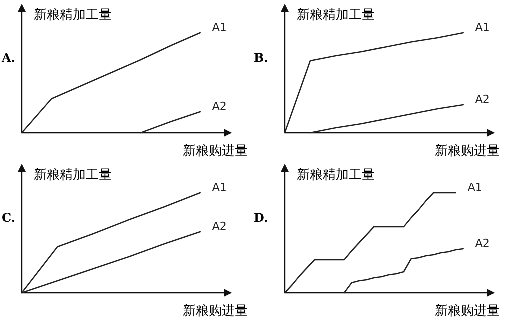 Image resolution: width=505 pixels, height=321 pixels. I want to click on text: D., so click(261, 218).